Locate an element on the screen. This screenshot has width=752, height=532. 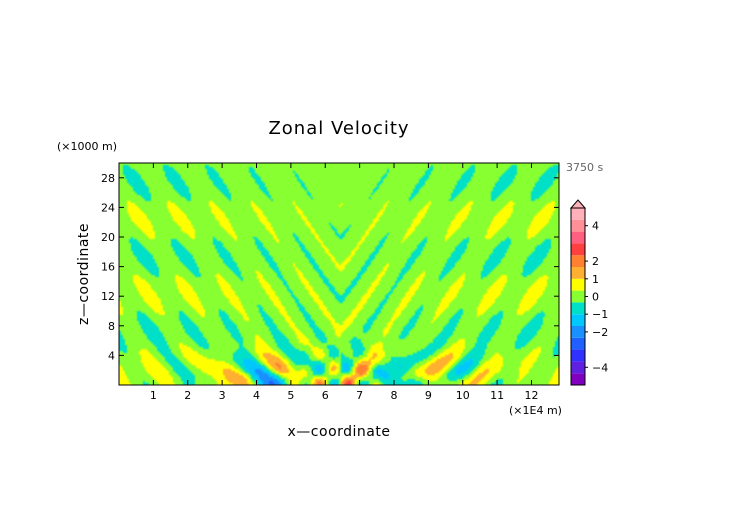
y-tick-label: 12 is located at coordinates (108, 296).